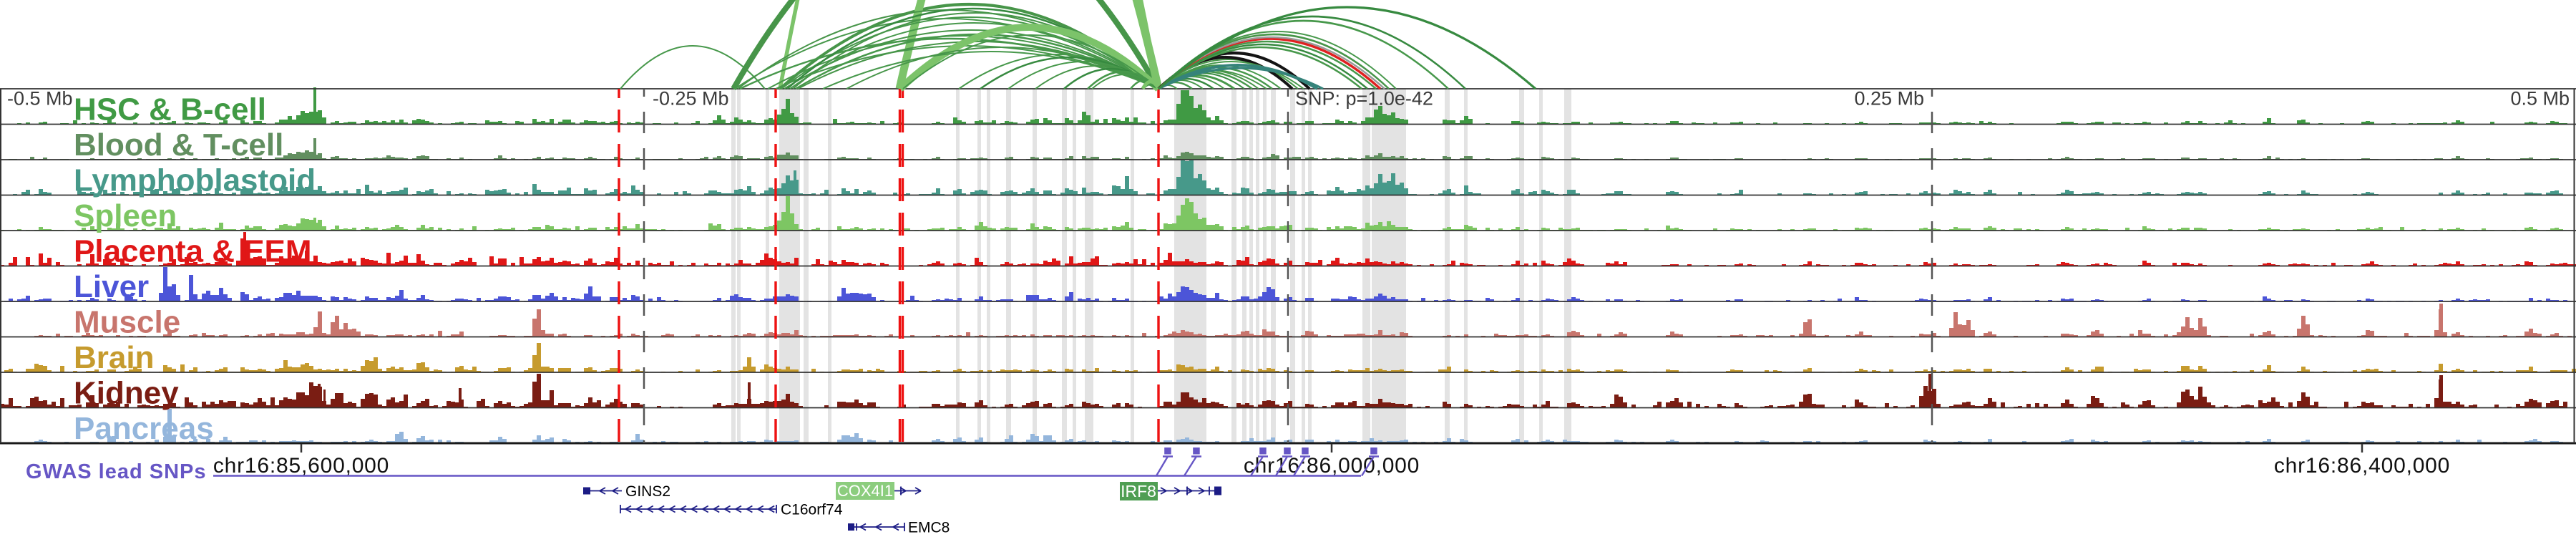 This screenshot has width=2576, height=537. I want to click on svg-text: EMC8, so click(929, 528).